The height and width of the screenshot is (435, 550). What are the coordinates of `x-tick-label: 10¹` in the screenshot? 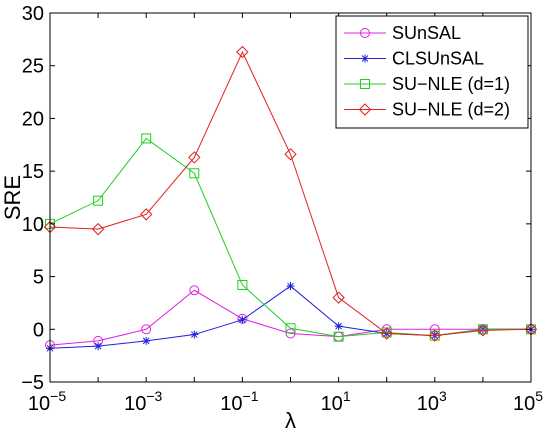 It's located at (336, 401).